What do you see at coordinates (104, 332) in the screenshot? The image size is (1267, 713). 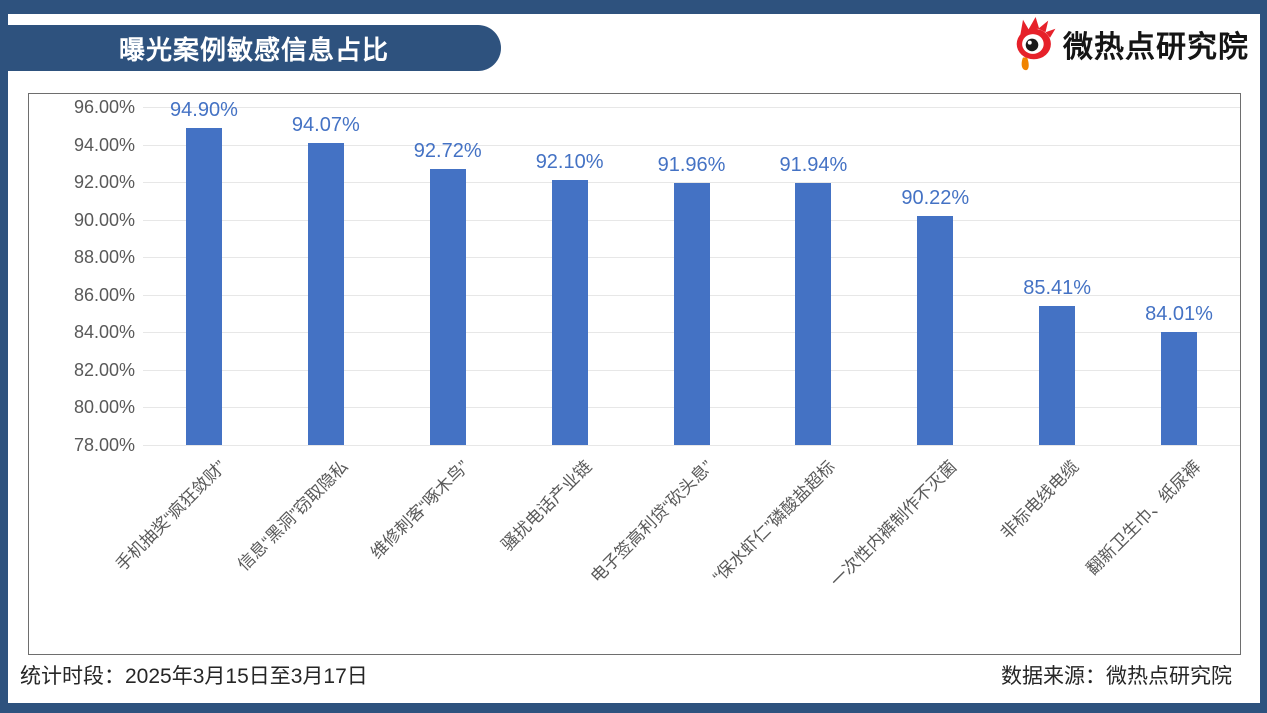 I see `y-axis-tick-label: 84.00%` at bounding box center [104, 332].